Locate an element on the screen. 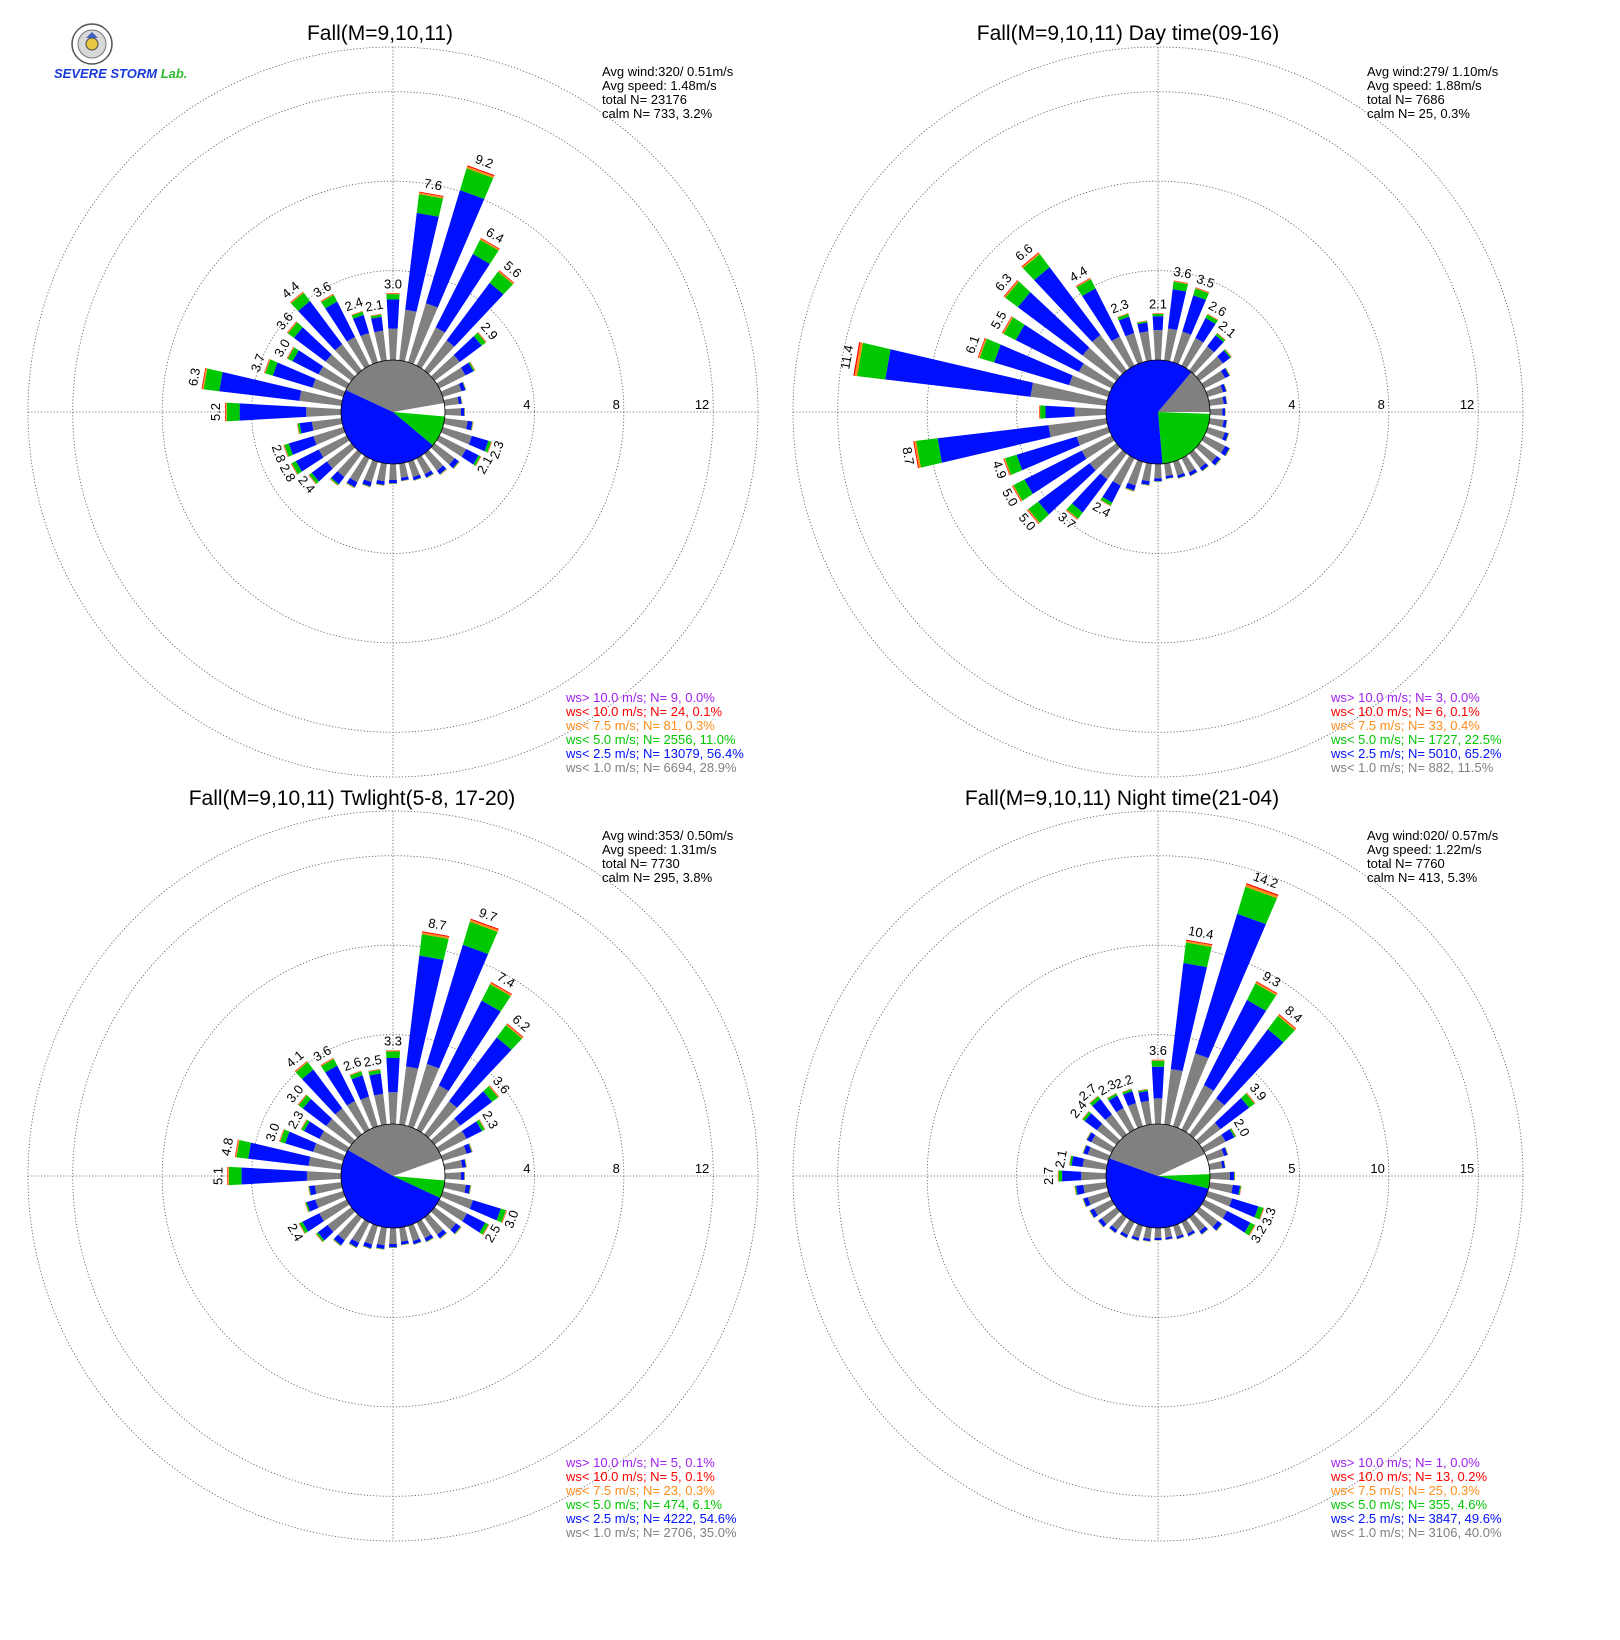 The height and width of the screenshot is (1640, 1620). pie-slice-lt1 is located at coordinates (395, 386).